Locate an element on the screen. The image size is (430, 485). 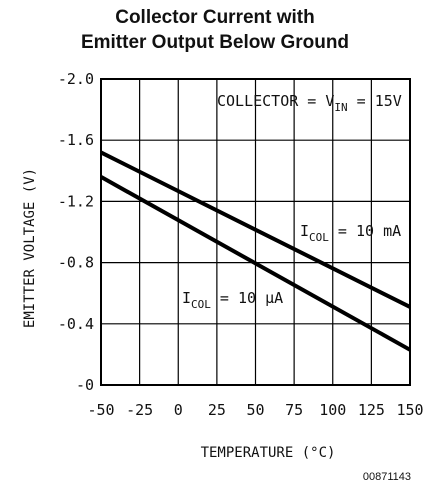
x-tick-label: 0 is located at coordinates (178, 410).